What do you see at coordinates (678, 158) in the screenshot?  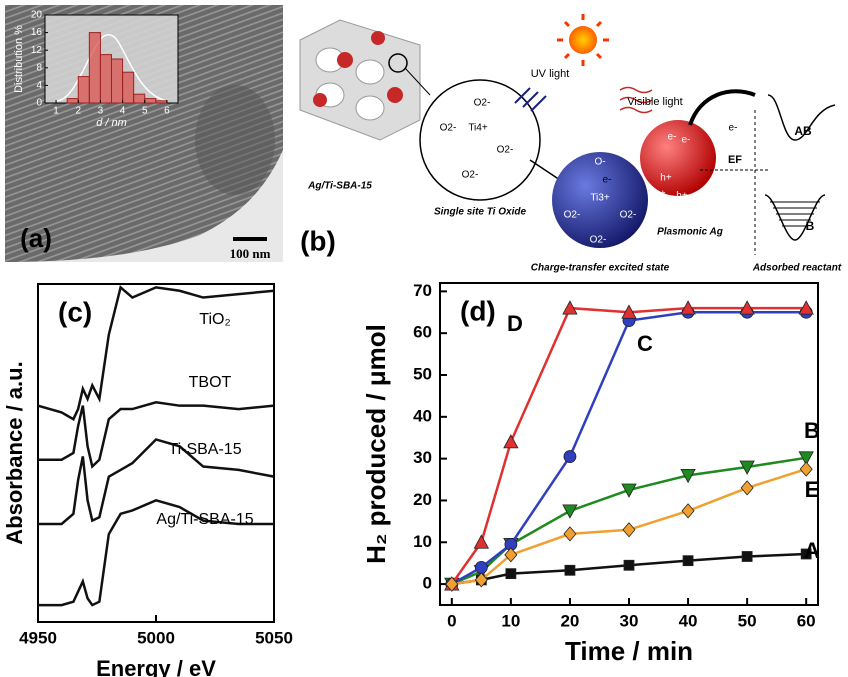 I see `ag-sphere` at bounding box center [678, 158].